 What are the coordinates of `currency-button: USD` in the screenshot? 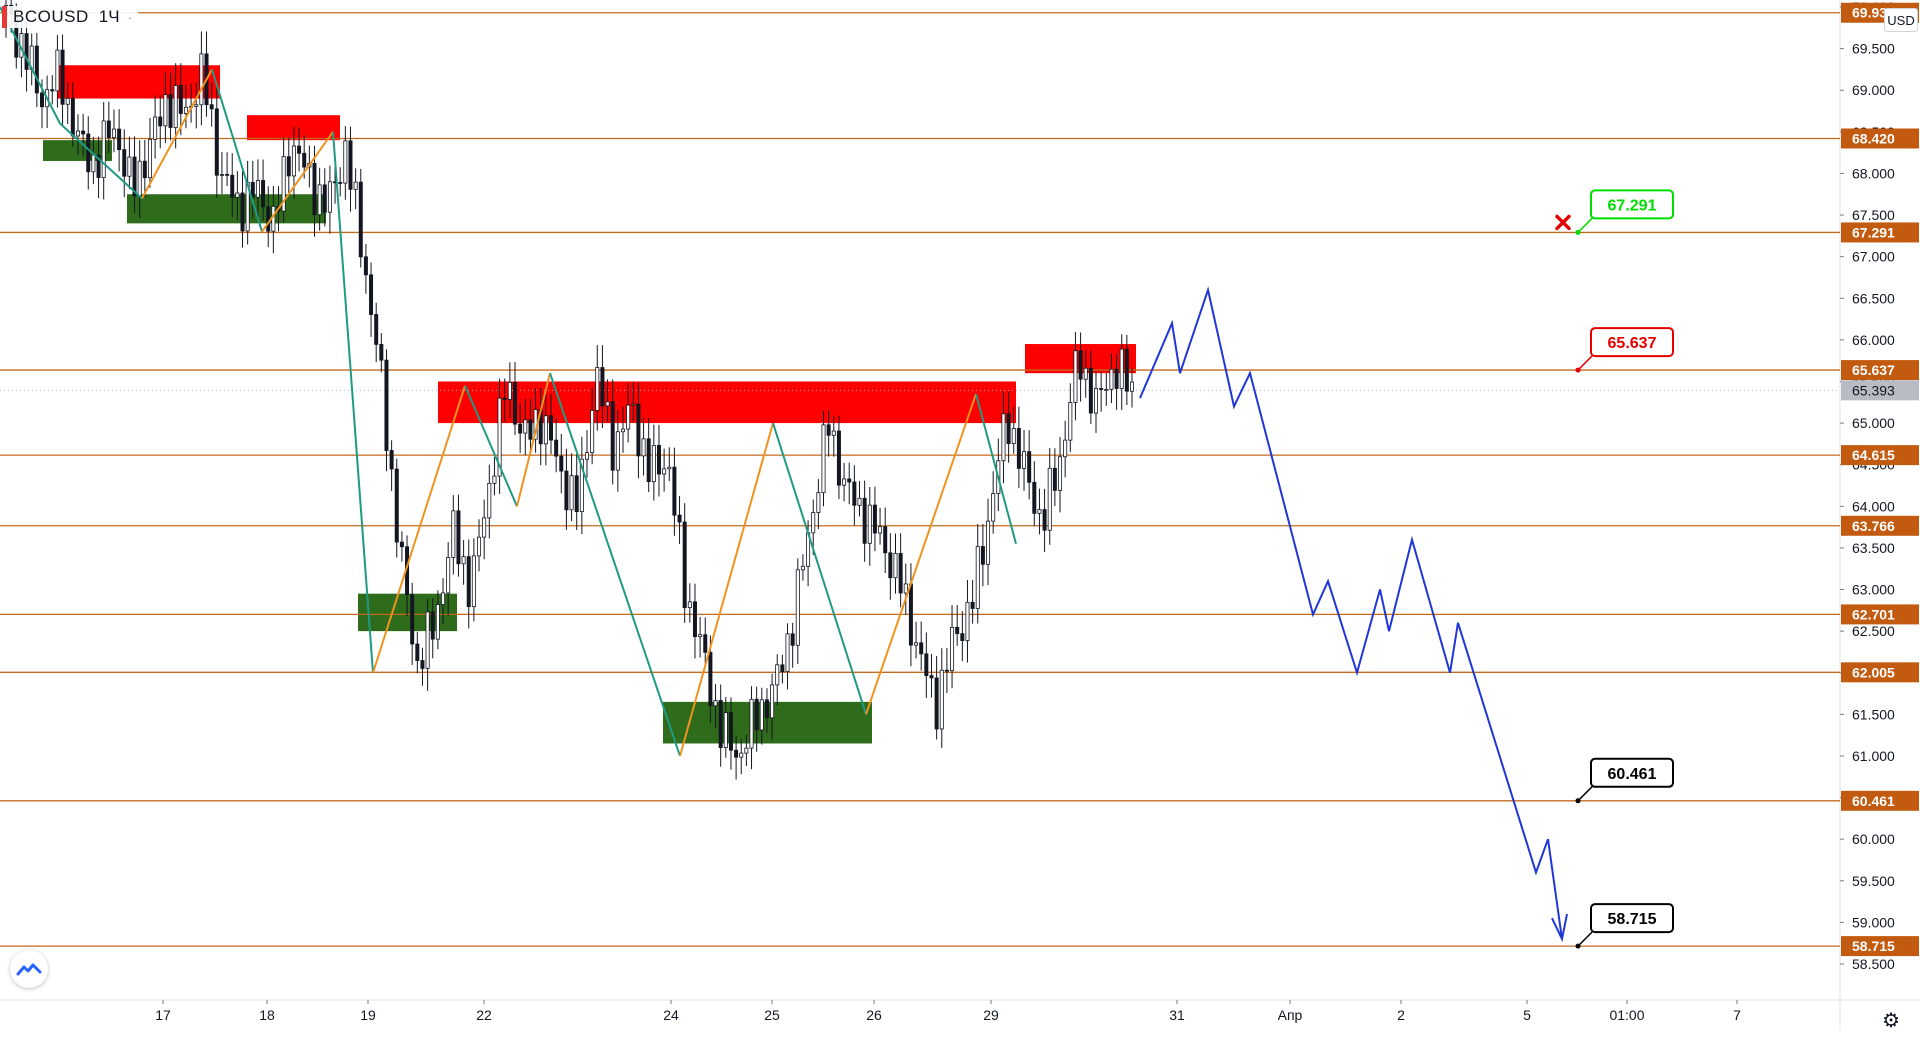 It's located at (1901, 20).